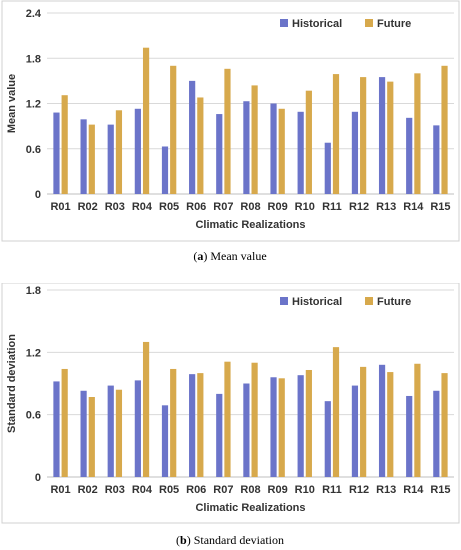 This screenshot has width=461, height=550. What do you see at coordinates (359, 490) in the screenshot?
I see `x-tick-label: R12` at bounding box center [359, 490].